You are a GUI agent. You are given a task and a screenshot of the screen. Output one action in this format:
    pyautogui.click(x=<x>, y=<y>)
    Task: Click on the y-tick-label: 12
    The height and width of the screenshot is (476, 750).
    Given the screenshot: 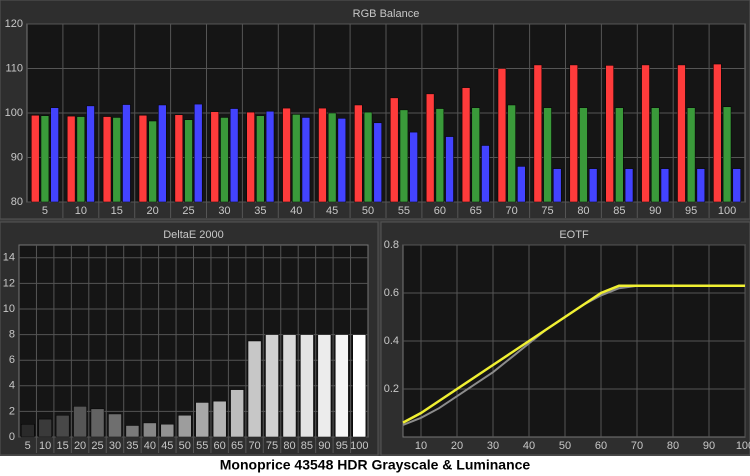 What is the action you would take?
    pyautogui.click(x=9, y=283)
    